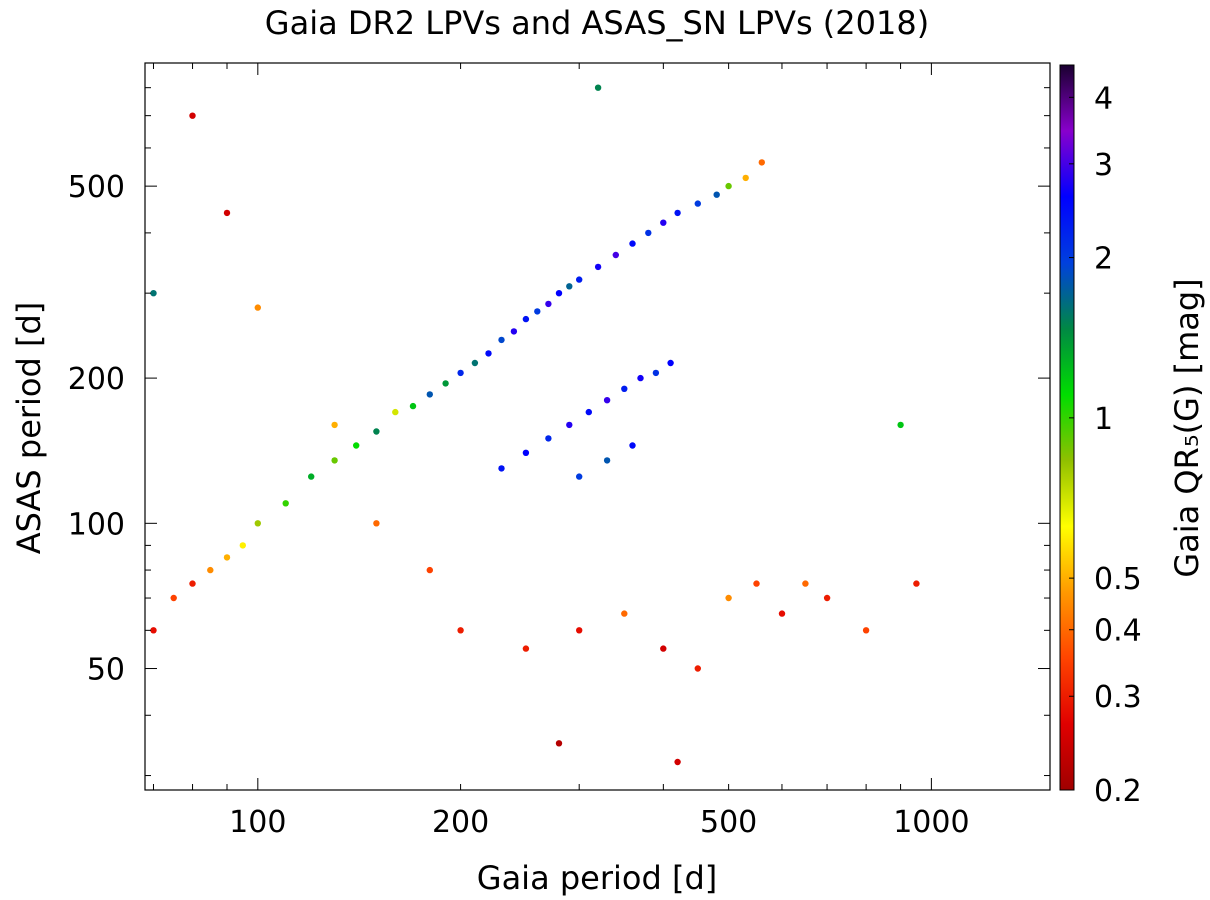 The image size is (1210, 900). I want to click on y-tick-label: 500, so click(96, 187).